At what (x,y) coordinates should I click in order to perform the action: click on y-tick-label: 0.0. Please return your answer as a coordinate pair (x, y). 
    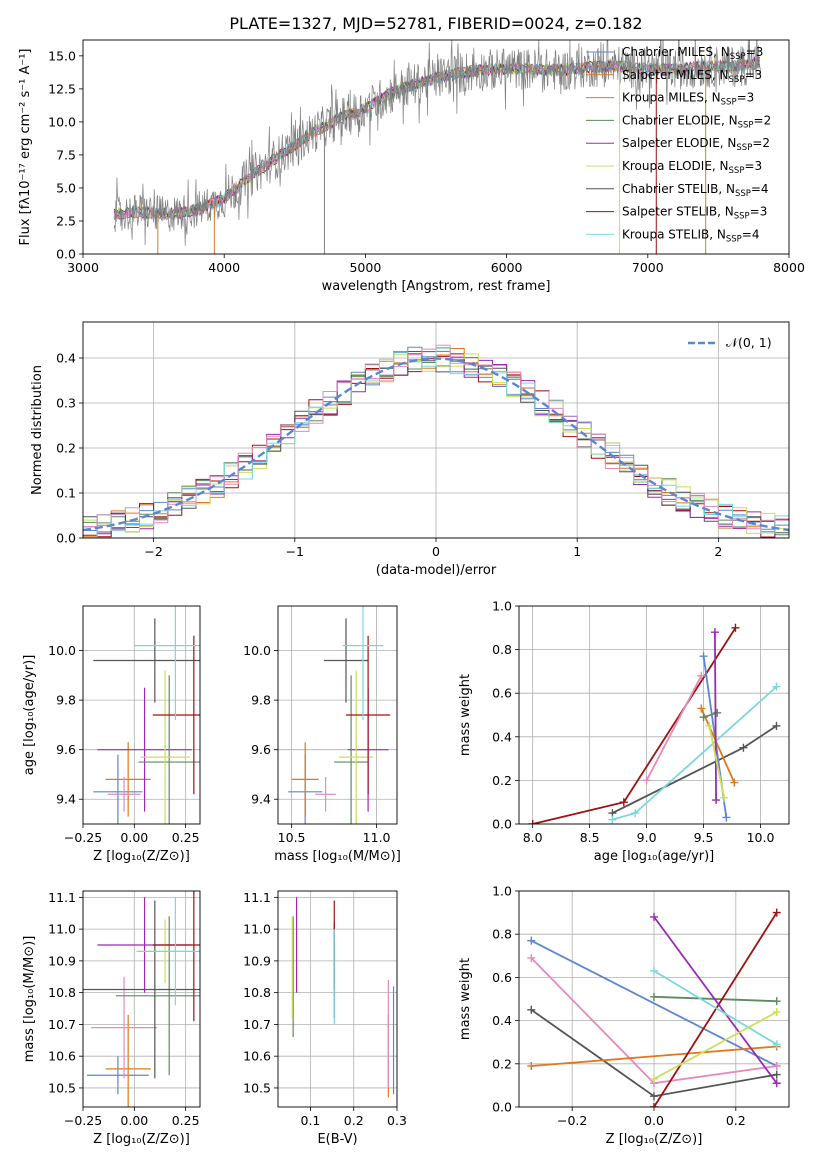
    Looking at the image, I should click on (66, 254).